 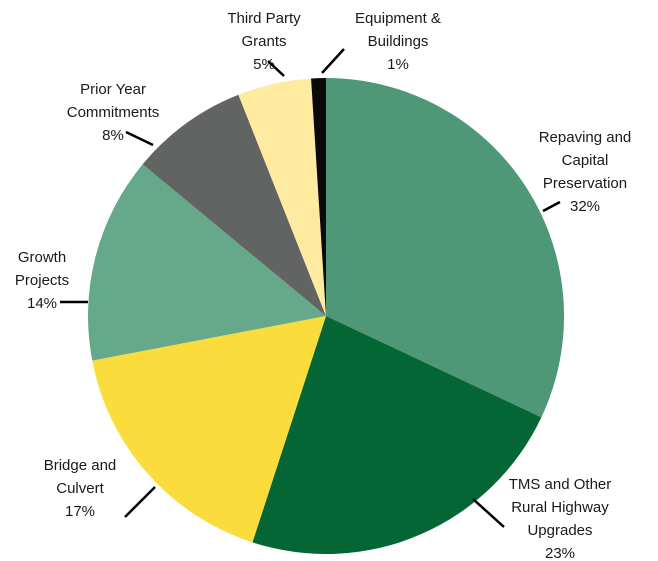 I want to click on slice-label-line: Culvert, so click(x=80, y=488).